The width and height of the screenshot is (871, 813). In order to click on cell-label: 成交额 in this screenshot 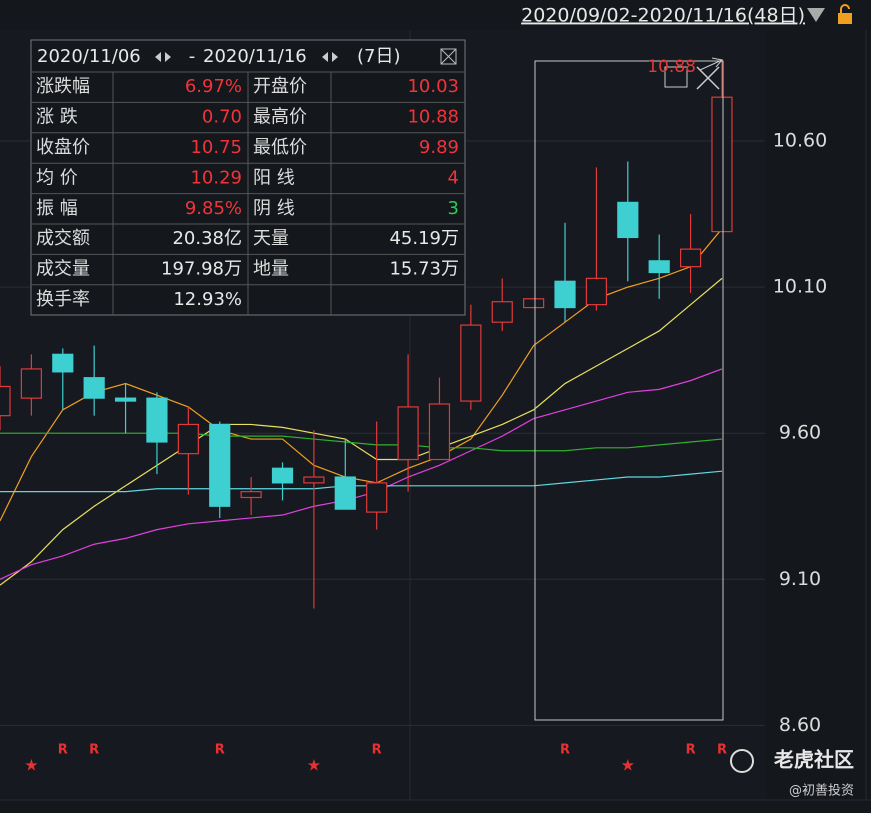, I will do `click(63, 238)`.